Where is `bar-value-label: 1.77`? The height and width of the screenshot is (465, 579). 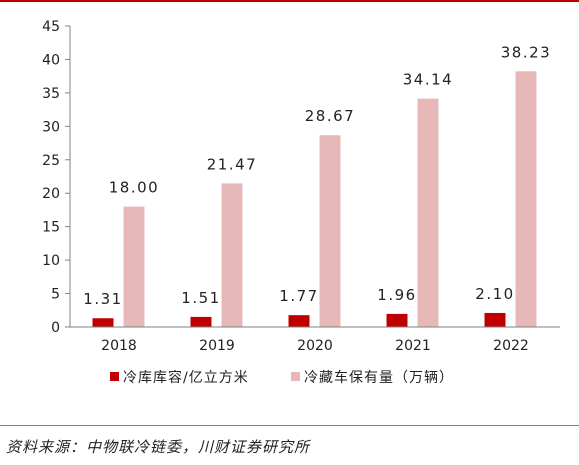 bar-value-label: 1.77 is located at coordinates (298, 296).